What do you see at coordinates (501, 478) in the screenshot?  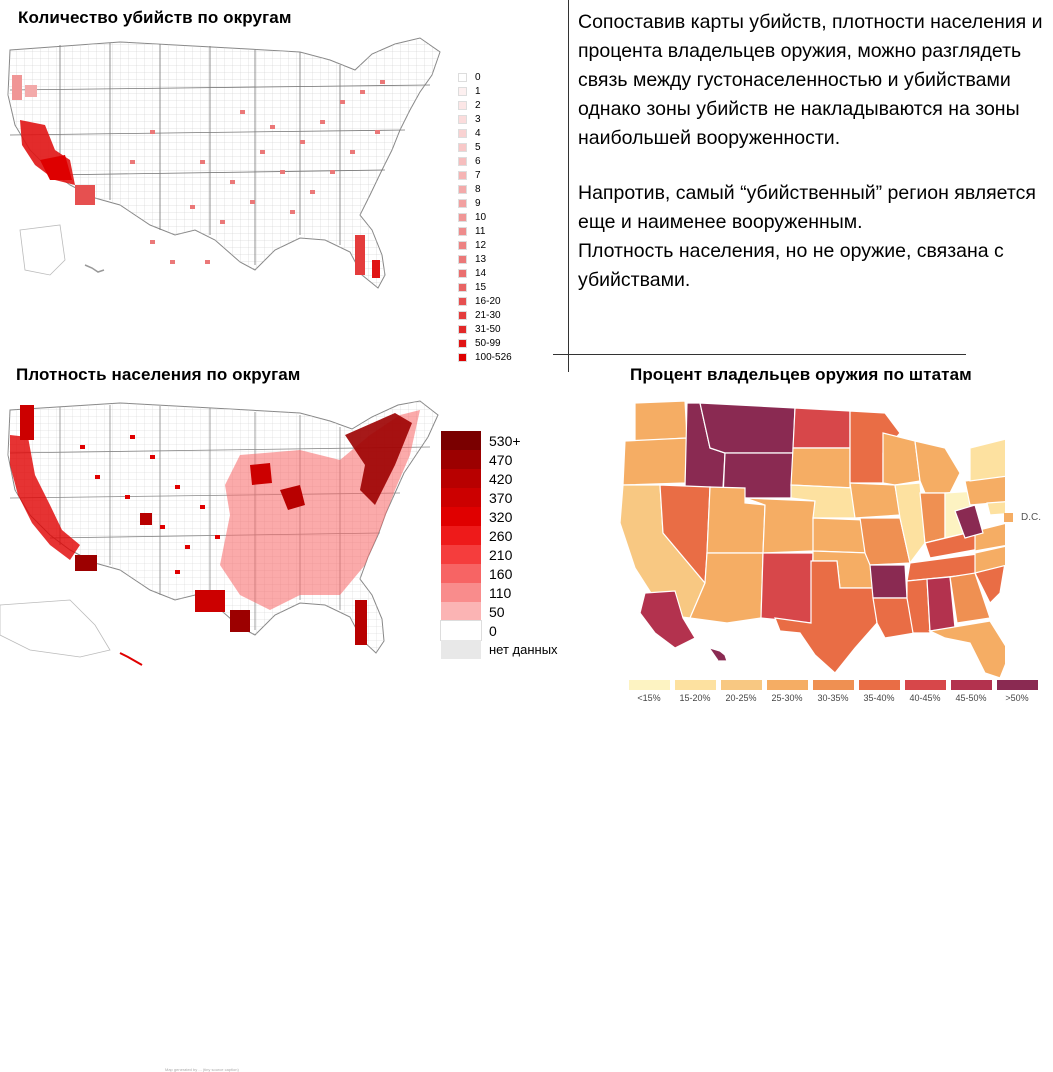 I see `density-legend-label: 420` at bounding box center [501, 478].